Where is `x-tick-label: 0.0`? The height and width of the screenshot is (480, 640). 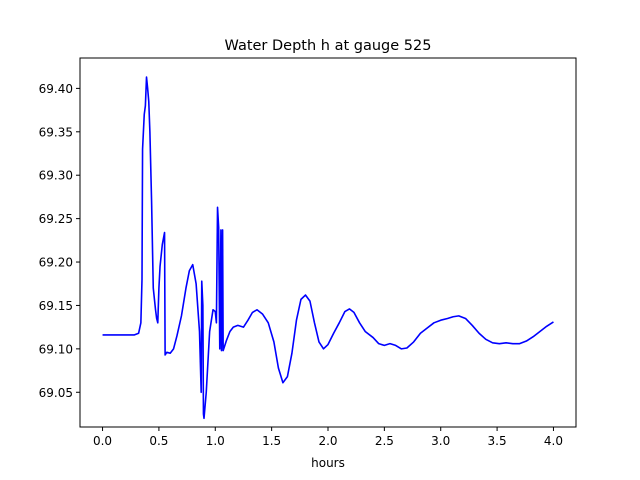
x-tick-label: 0.0 is located at coordinates (102, 441).